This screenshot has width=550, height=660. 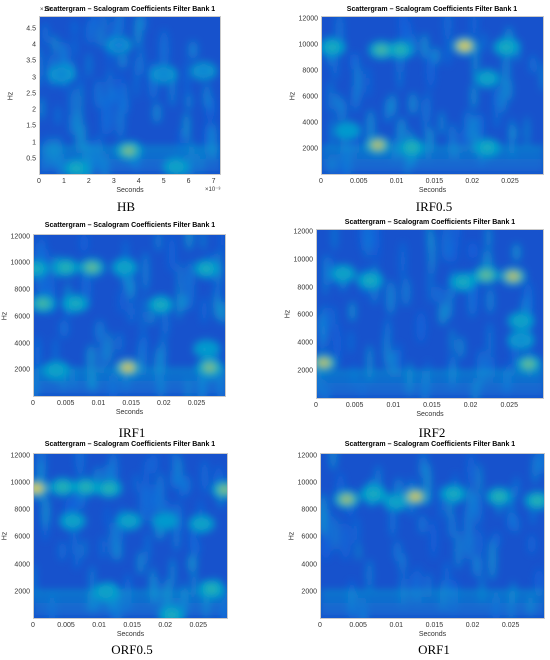 What do you see at coordinates (434, 649) in the screenshot?
I see `figure-caption: ORF1` at bounding box center [434, 649].